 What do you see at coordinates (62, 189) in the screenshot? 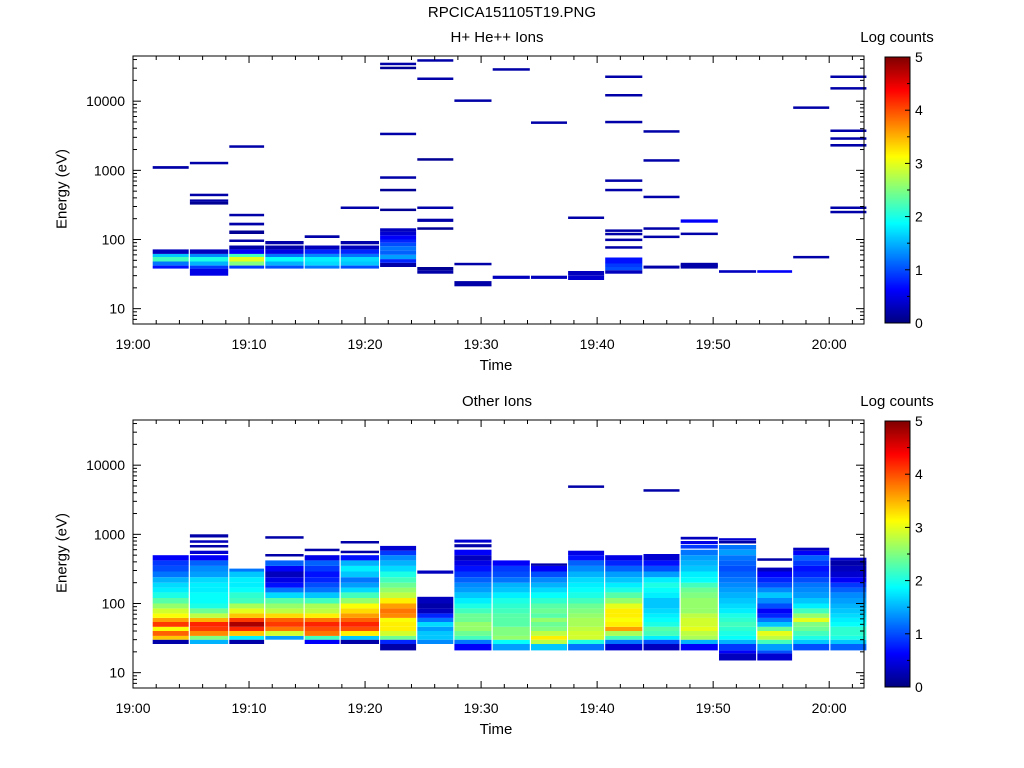
I see `y-axis-label-hplus: Energy (eV)` at bounding box center [62, 189].